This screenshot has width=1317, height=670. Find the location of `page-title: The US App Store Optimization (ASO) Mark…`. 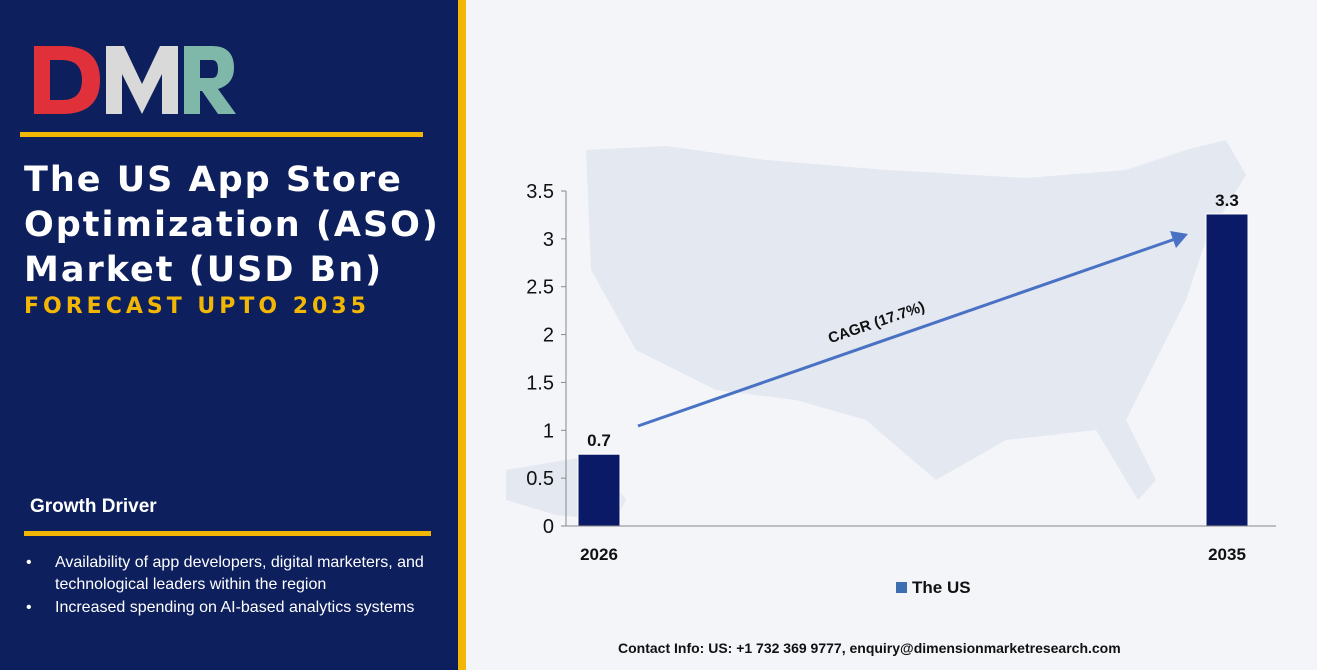

page-title: The US App Store Optimization (ASO) Mark… is located at coordinates (232, 225).